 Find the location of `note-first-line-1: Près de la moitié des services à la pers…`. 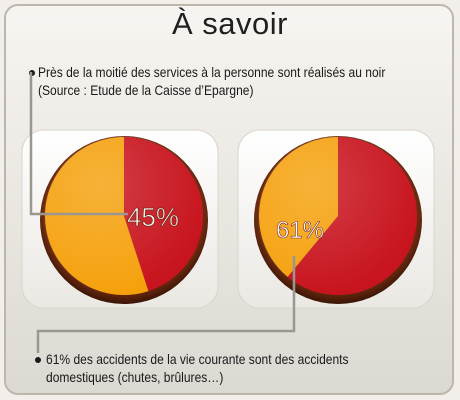

note-first-line-1: Près de la moitié des services à la pers… is located at coordinates (212, 72).